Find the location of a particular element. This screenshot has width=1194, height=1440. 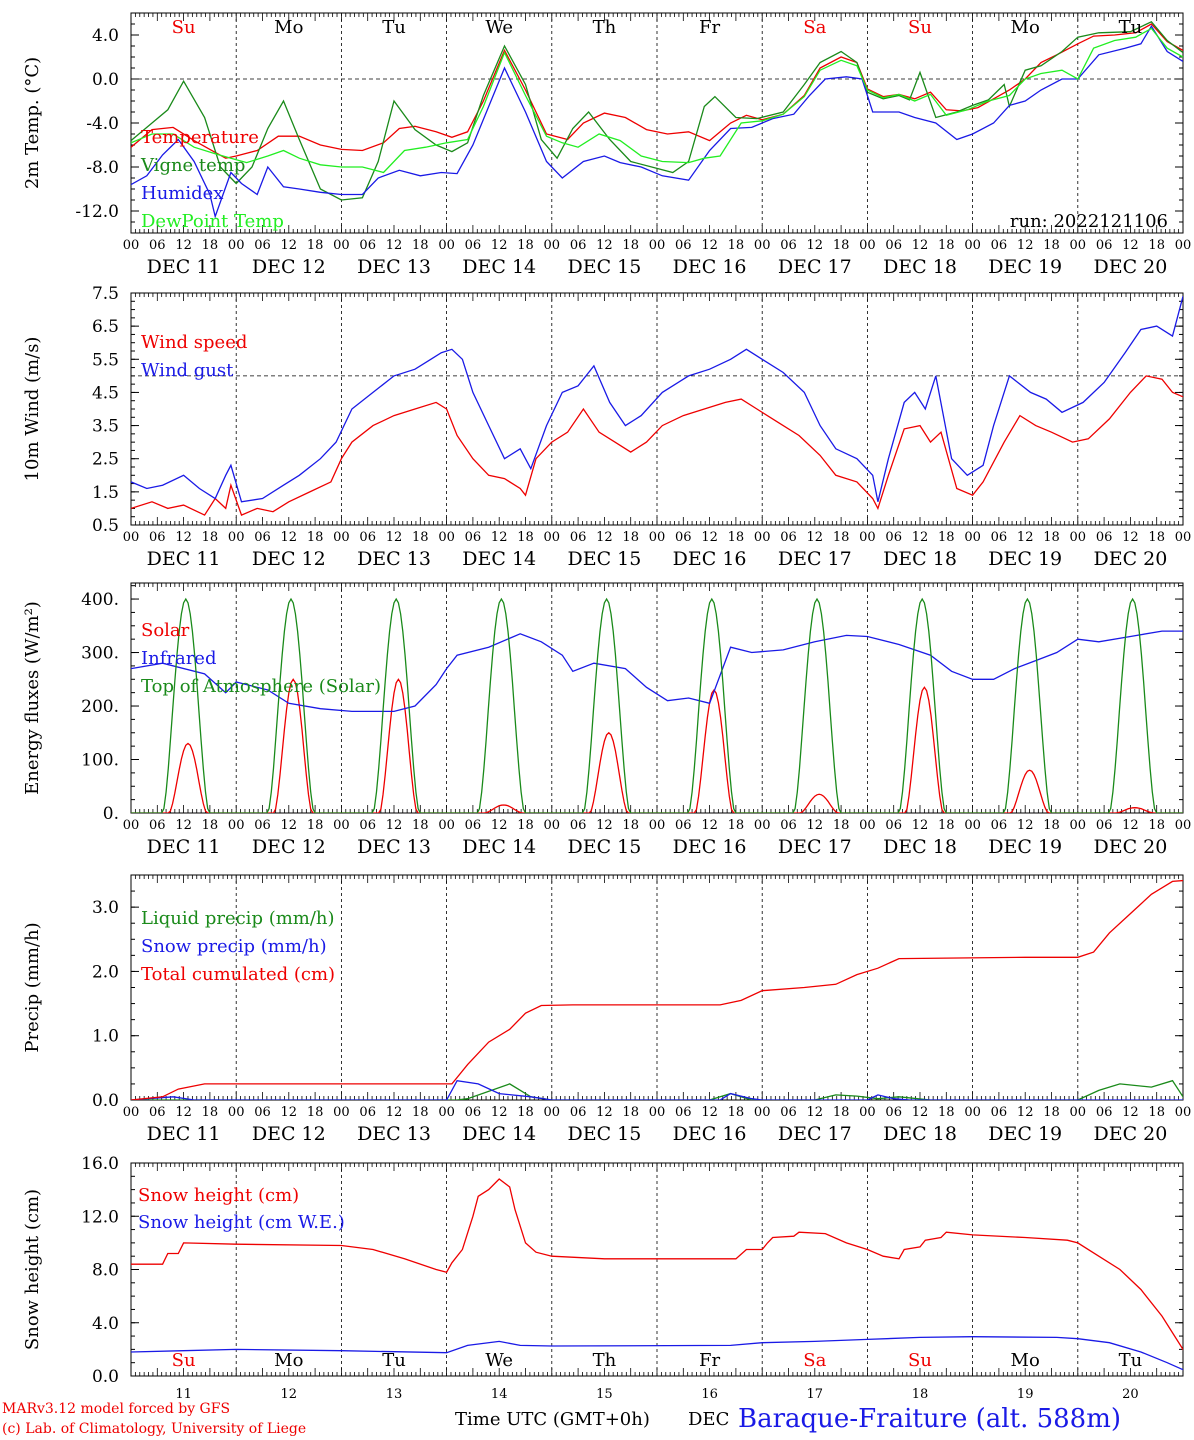

y-tick-label: 300. is located at coordinates (100, 654).